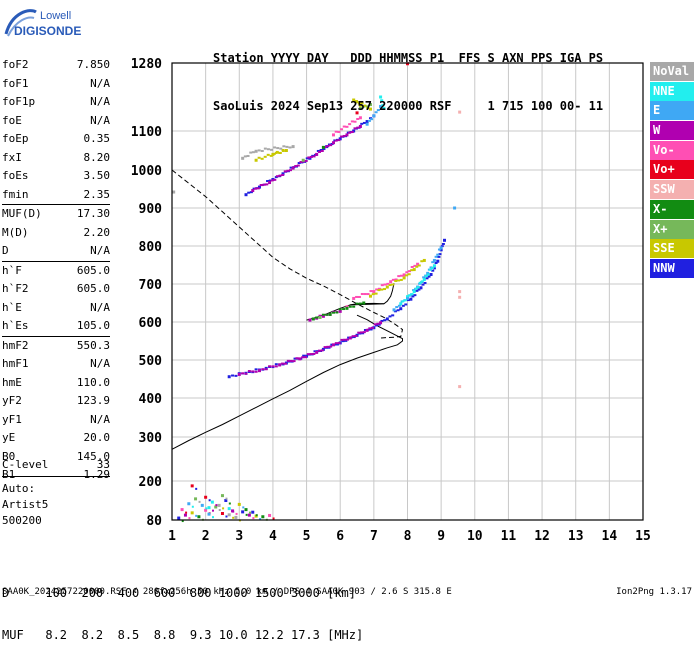 The width and height of the screenshot is (700, 656). Describe the element at coordinates (22, 520) in the screenshot. I see `auto-code: 500200` at that location.